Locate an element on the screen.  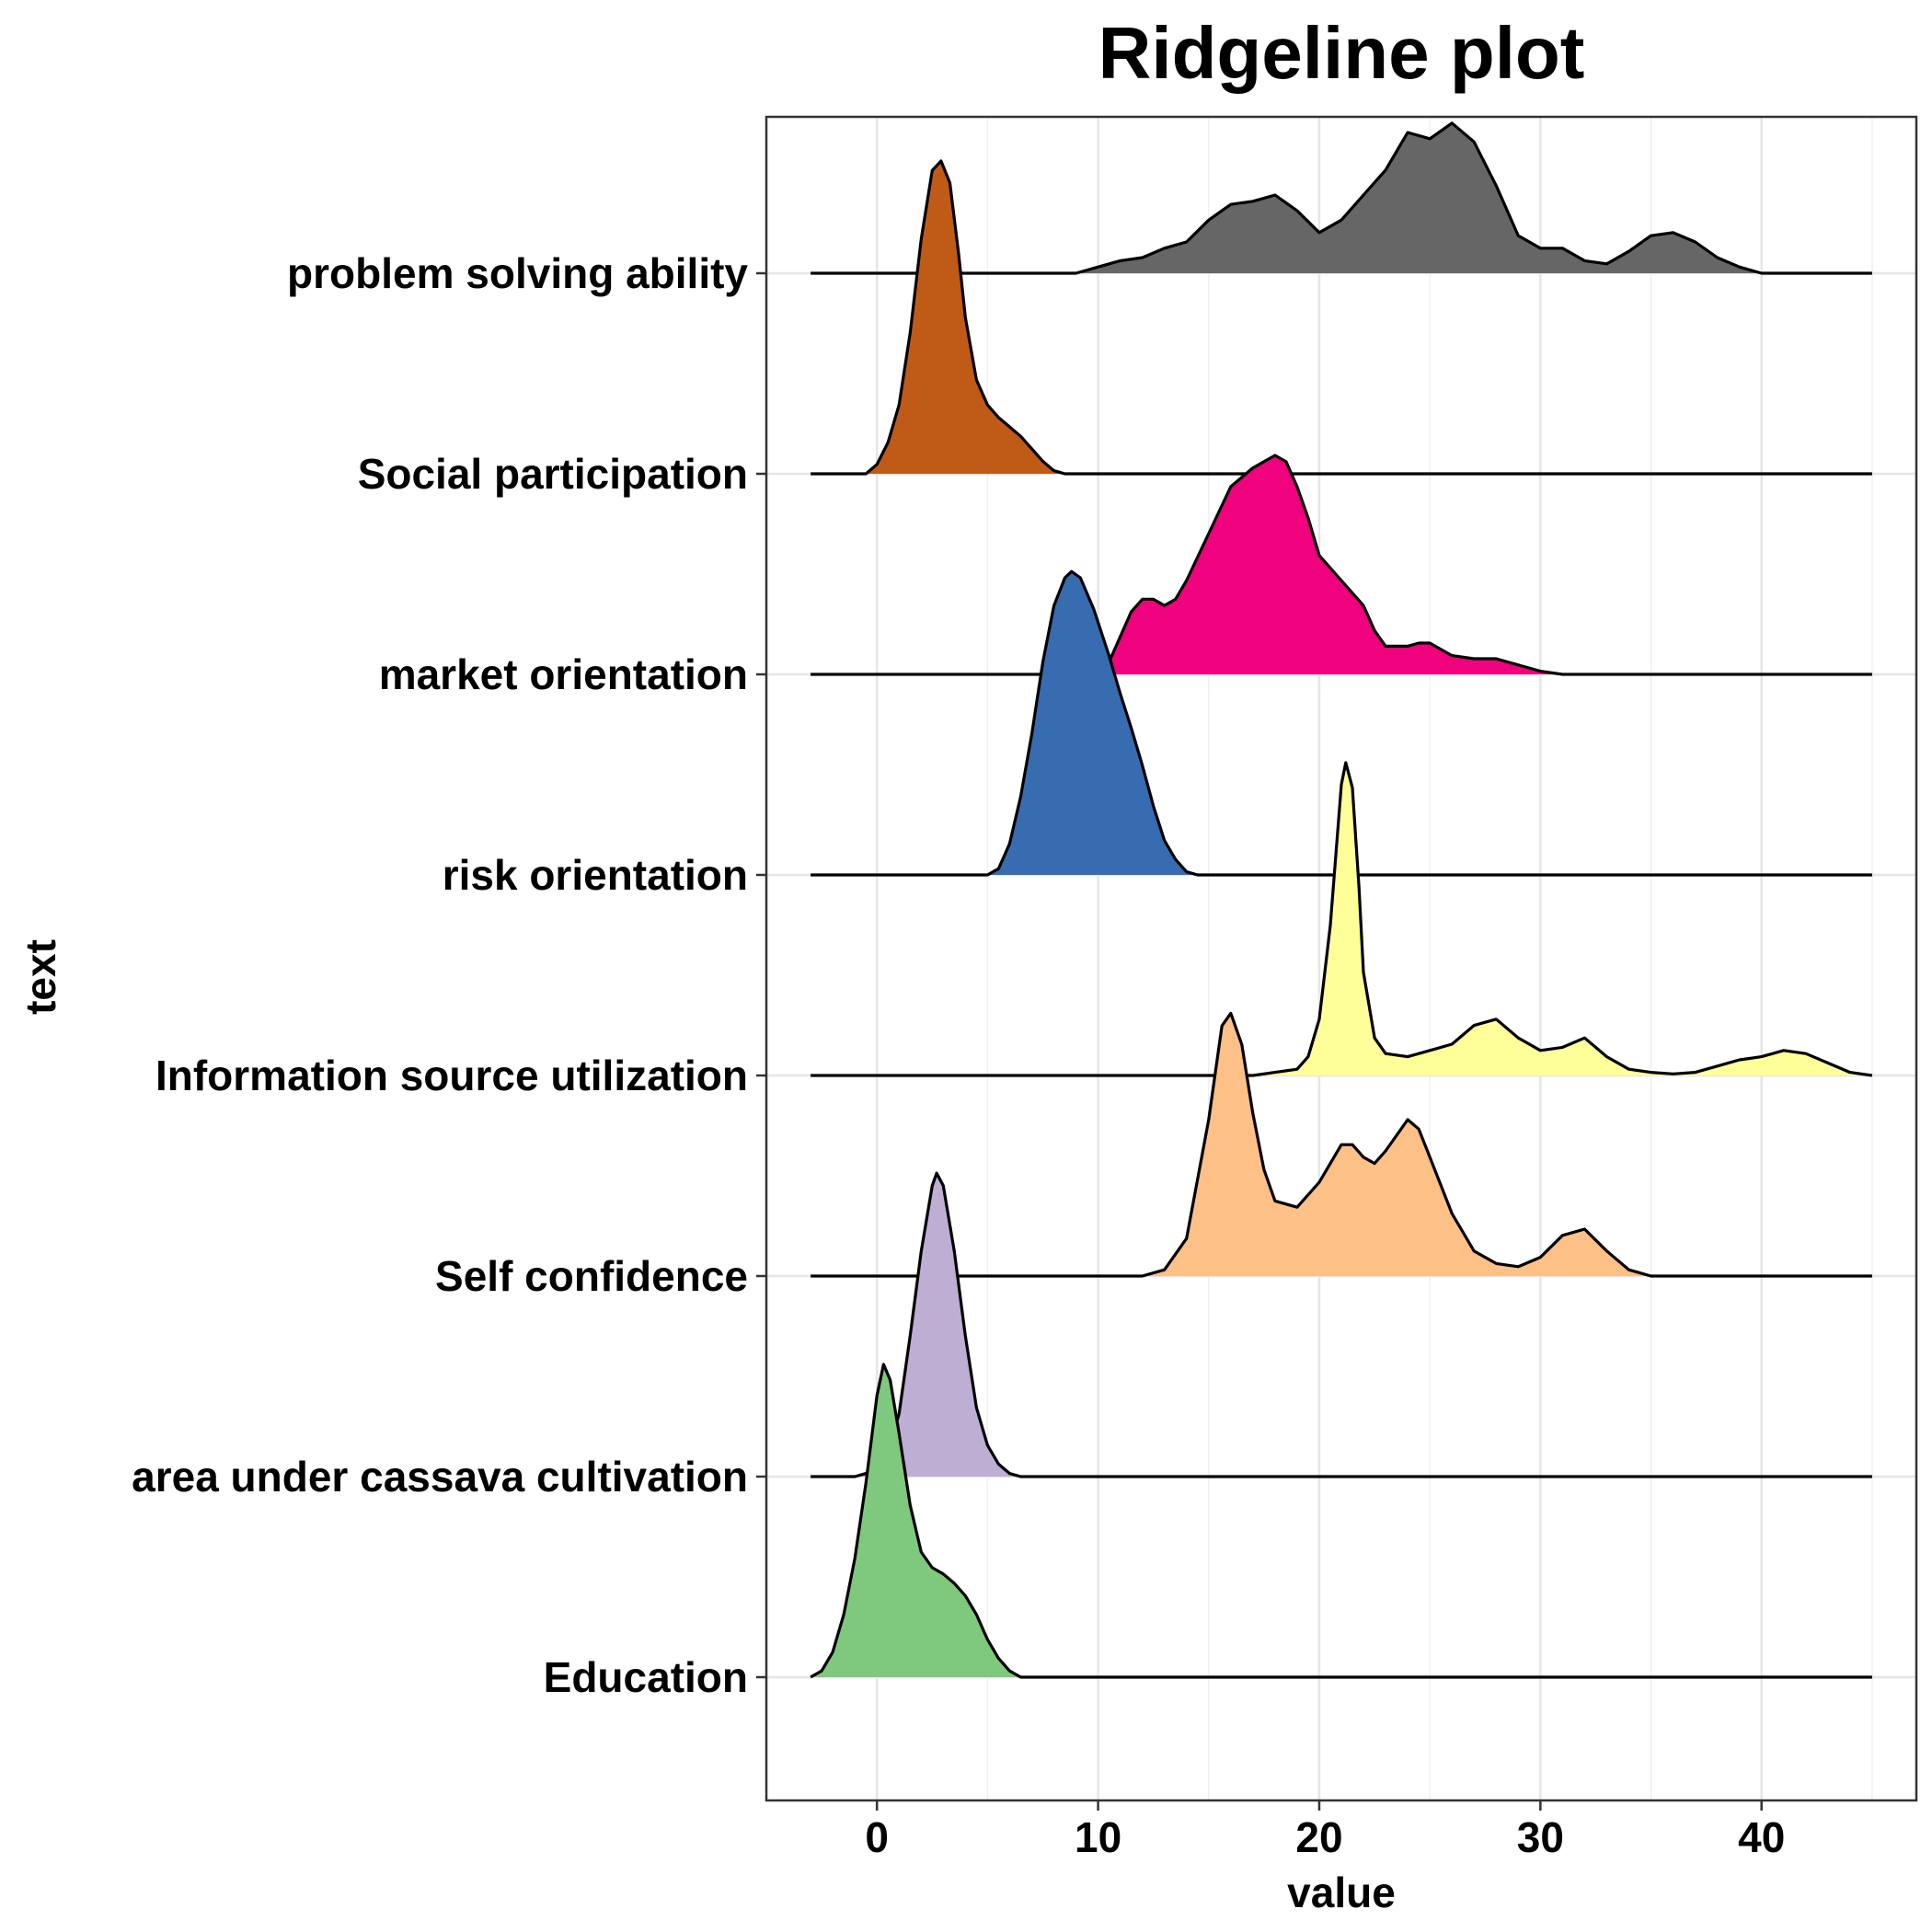
y-tick-label-market-orientation: market orientation is located at coordinates (563, 674).